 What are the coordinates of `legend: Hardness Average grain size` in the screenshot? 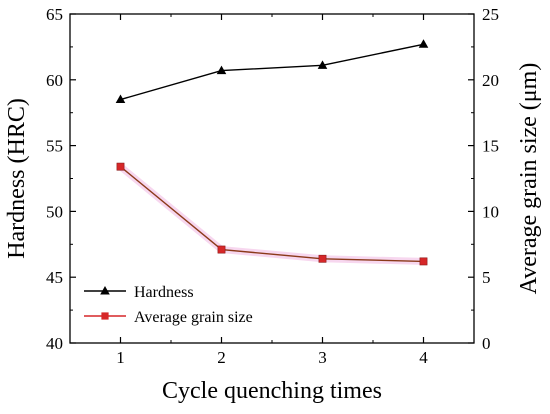 It's located at (168, 305).